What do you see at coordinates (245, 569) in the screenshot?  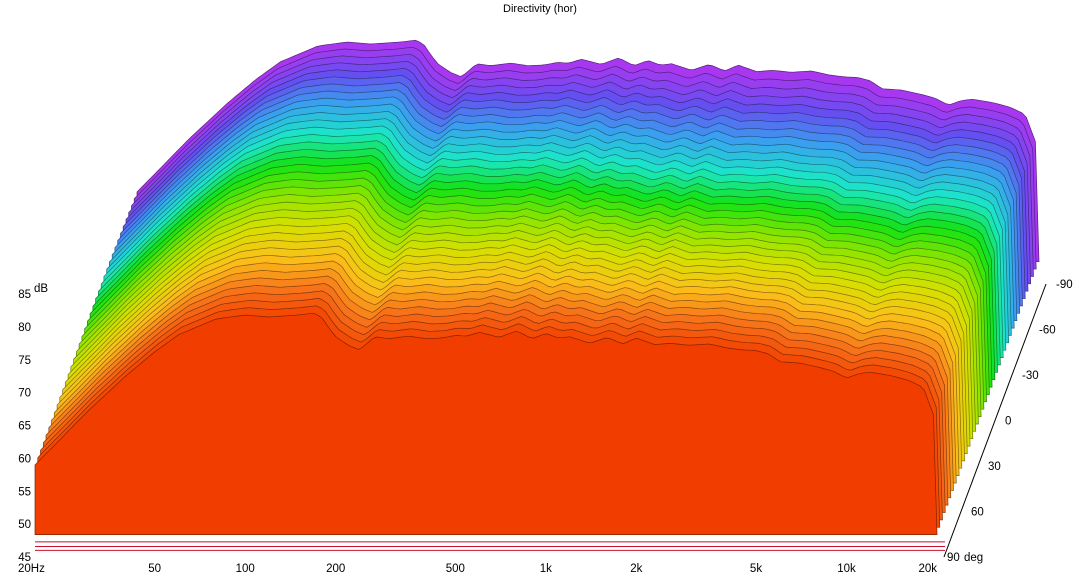 I see `x-tick-label: 100` at bounding box center [245, 569].